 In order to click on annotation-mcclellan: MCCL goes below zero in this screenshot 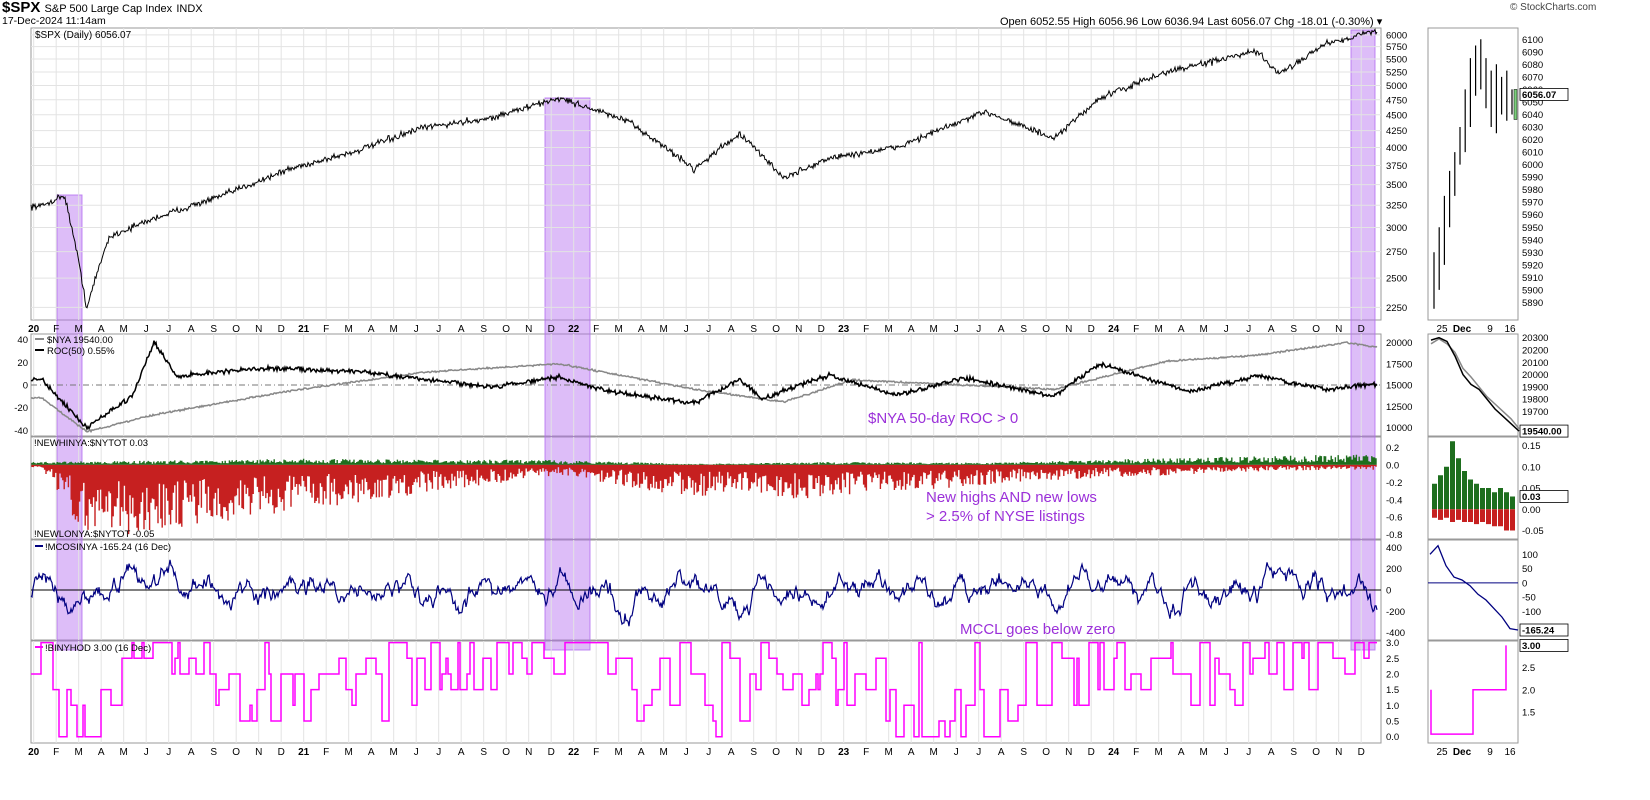, I will do `click(1037, 629)`.